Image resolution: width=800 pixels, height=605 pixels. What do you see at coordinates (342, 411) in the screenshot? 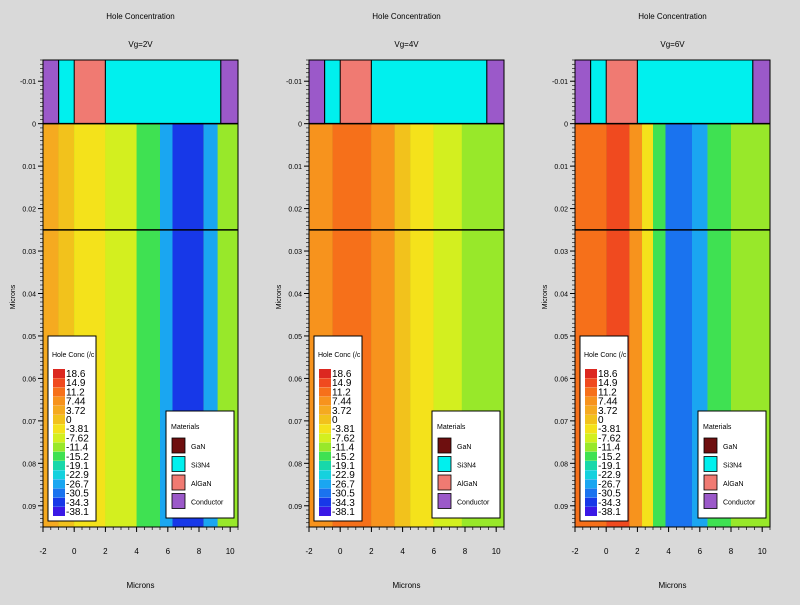
I see `scale-label: 3.72` at bounding box center [342, 411].